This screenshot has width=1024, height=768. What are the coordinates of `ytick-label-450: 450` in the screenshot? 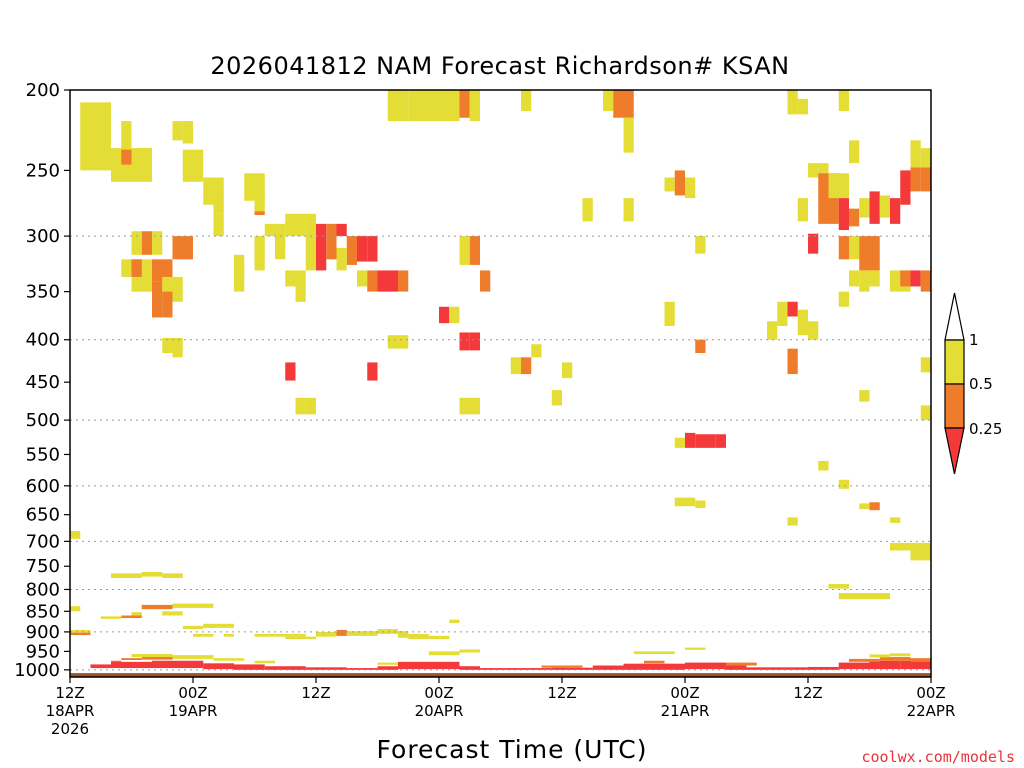 It's located at (43, 382).